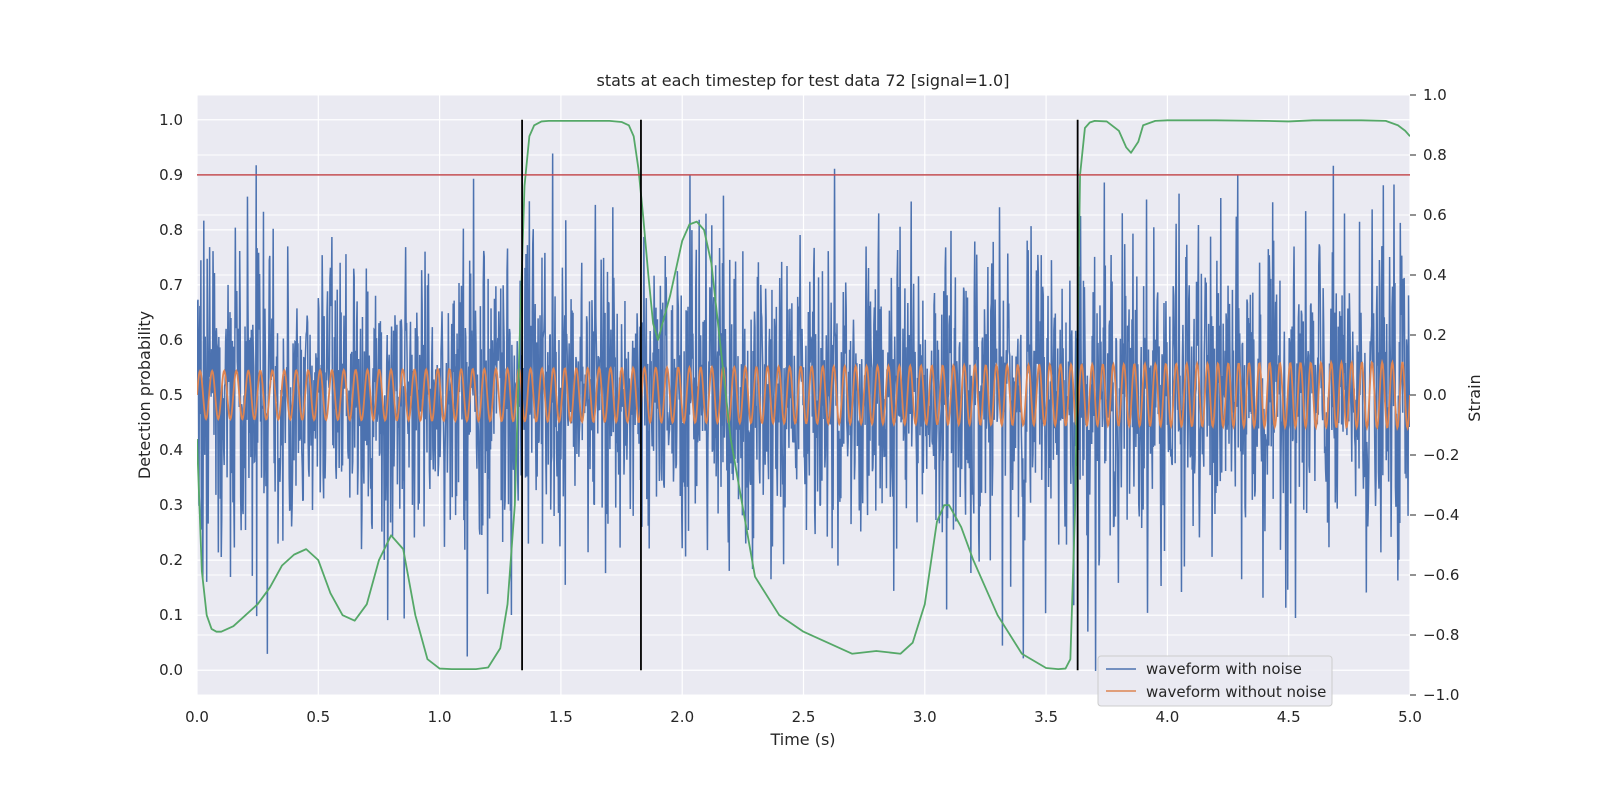 The width and height of the screenshot is (1600, 804). What do you see at coordinates (1441, 515) in the screenshot?
I see `y-tick-label-right: −0.4` at bounding box center [1441, 515].